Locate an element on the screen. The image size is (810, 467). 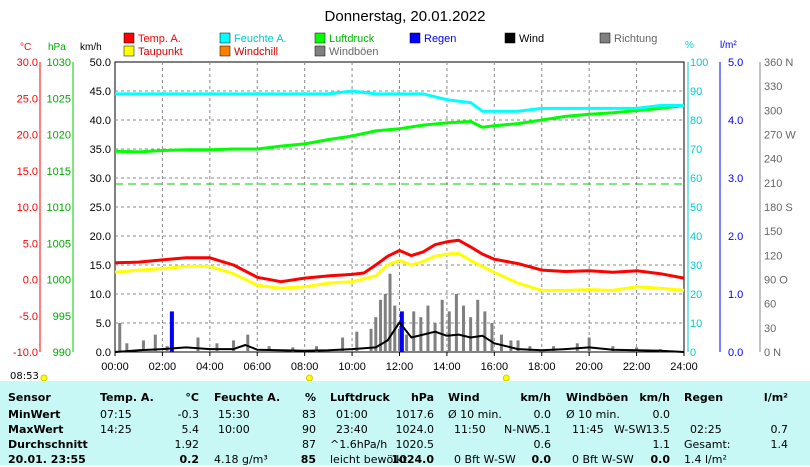
min-label: MinWert is located at coordinates (34, 414).